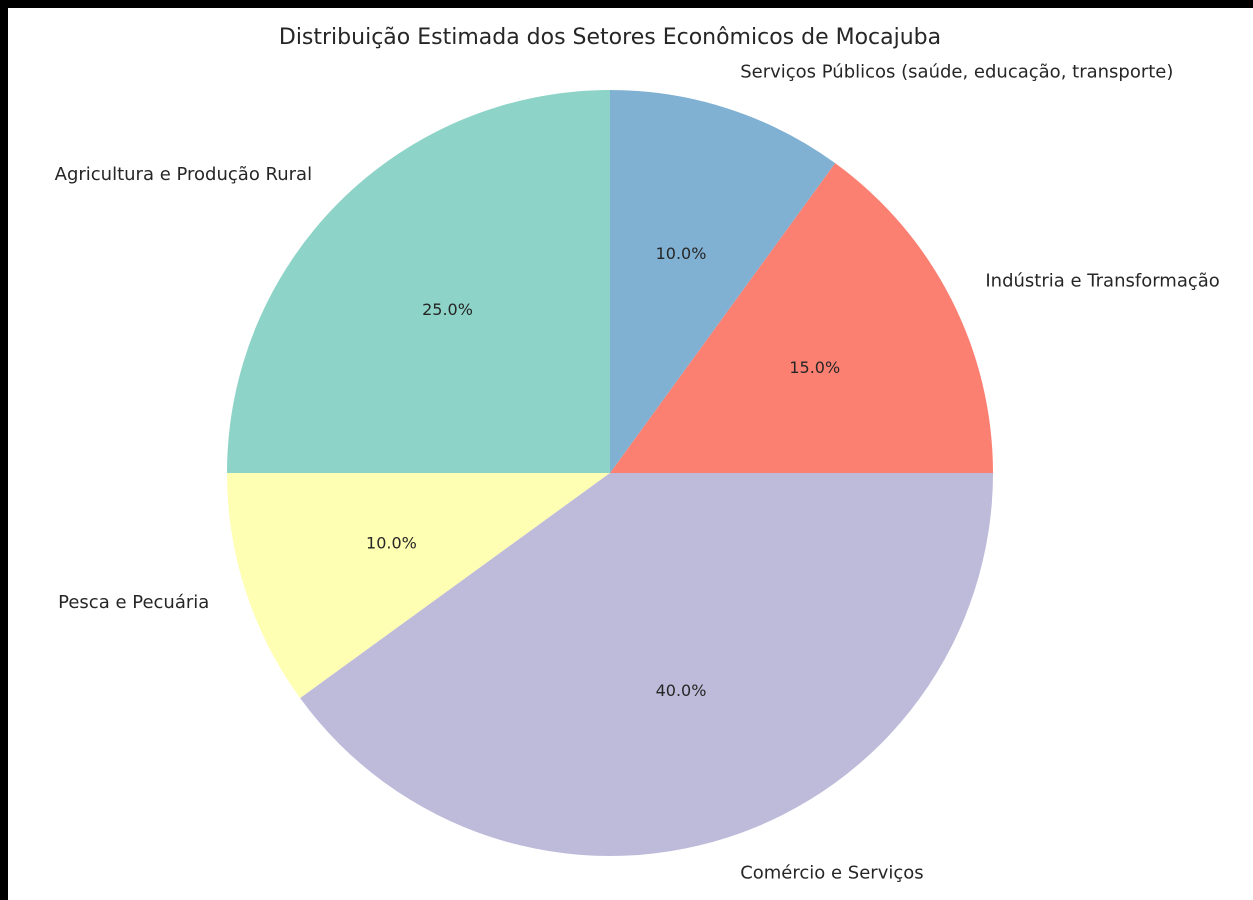 The width and height of the screenshot is (1253, 900). Describe the element at coordinates (831, 873) in the screenshot. I see `slice-label: Comércio e Serviços` at that location.